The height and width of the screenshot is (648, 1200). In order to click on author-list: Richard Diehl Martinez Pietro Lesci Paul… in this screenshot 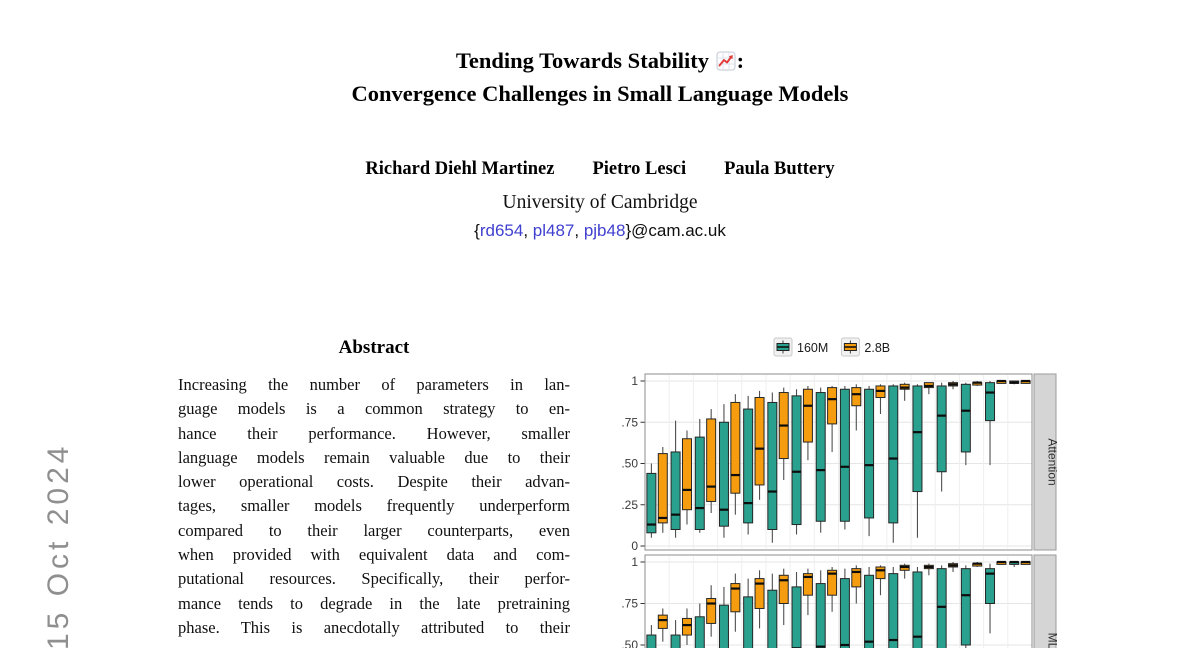, I will do `click(600, 169)`.